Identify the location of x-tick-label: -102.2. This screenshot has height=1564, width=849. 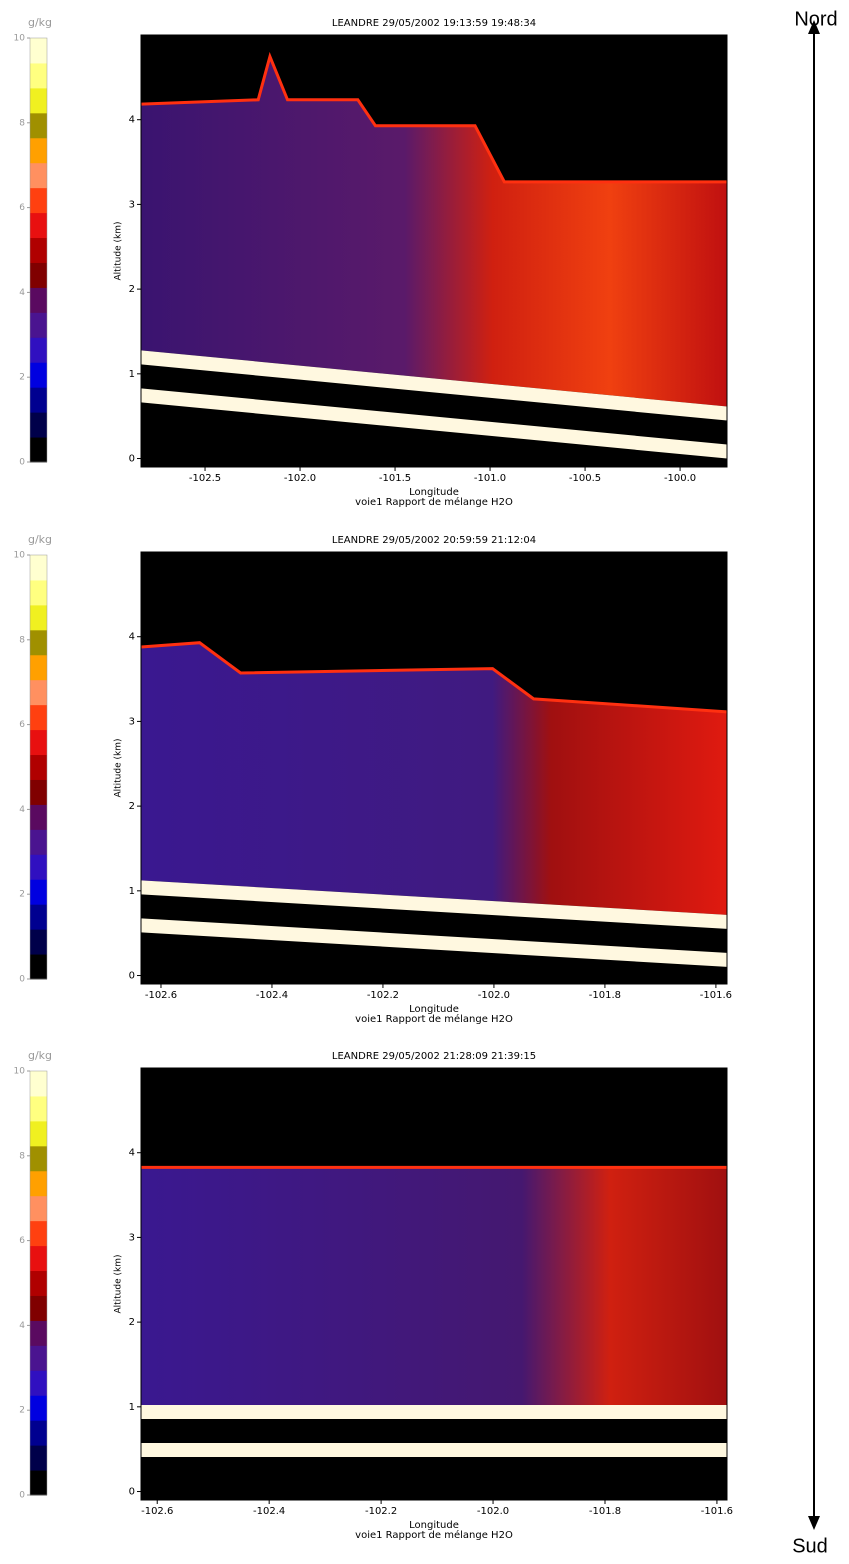
(381, 1511).